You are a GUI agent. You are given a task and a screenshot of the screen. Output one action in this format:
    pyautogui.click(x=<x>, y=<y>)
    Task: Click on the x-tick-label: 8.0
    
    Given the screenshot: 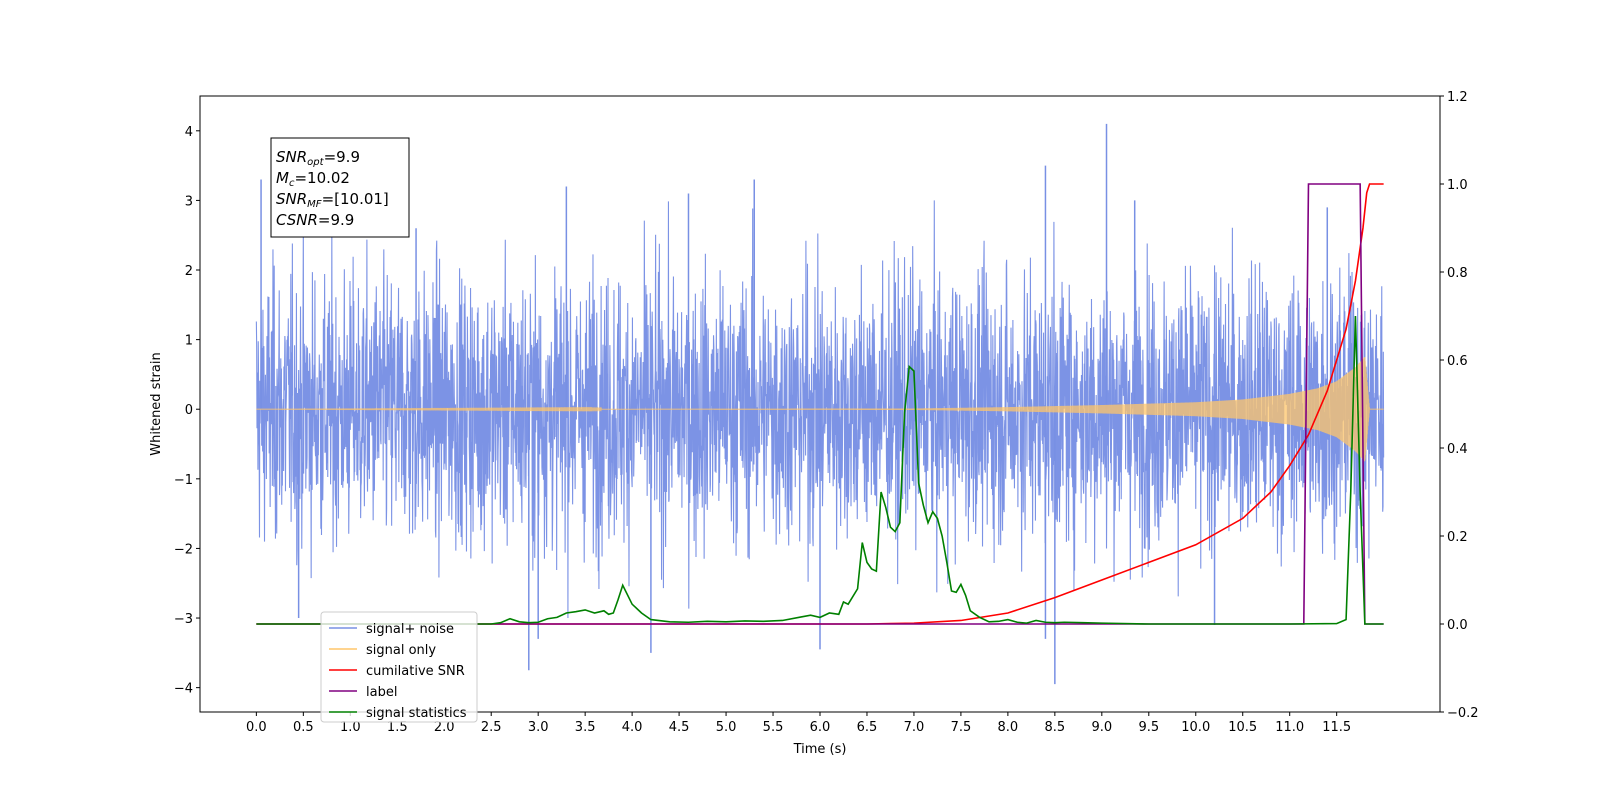 What is the action you would take?
    pyautogui.click(x=1008, y=727)
    